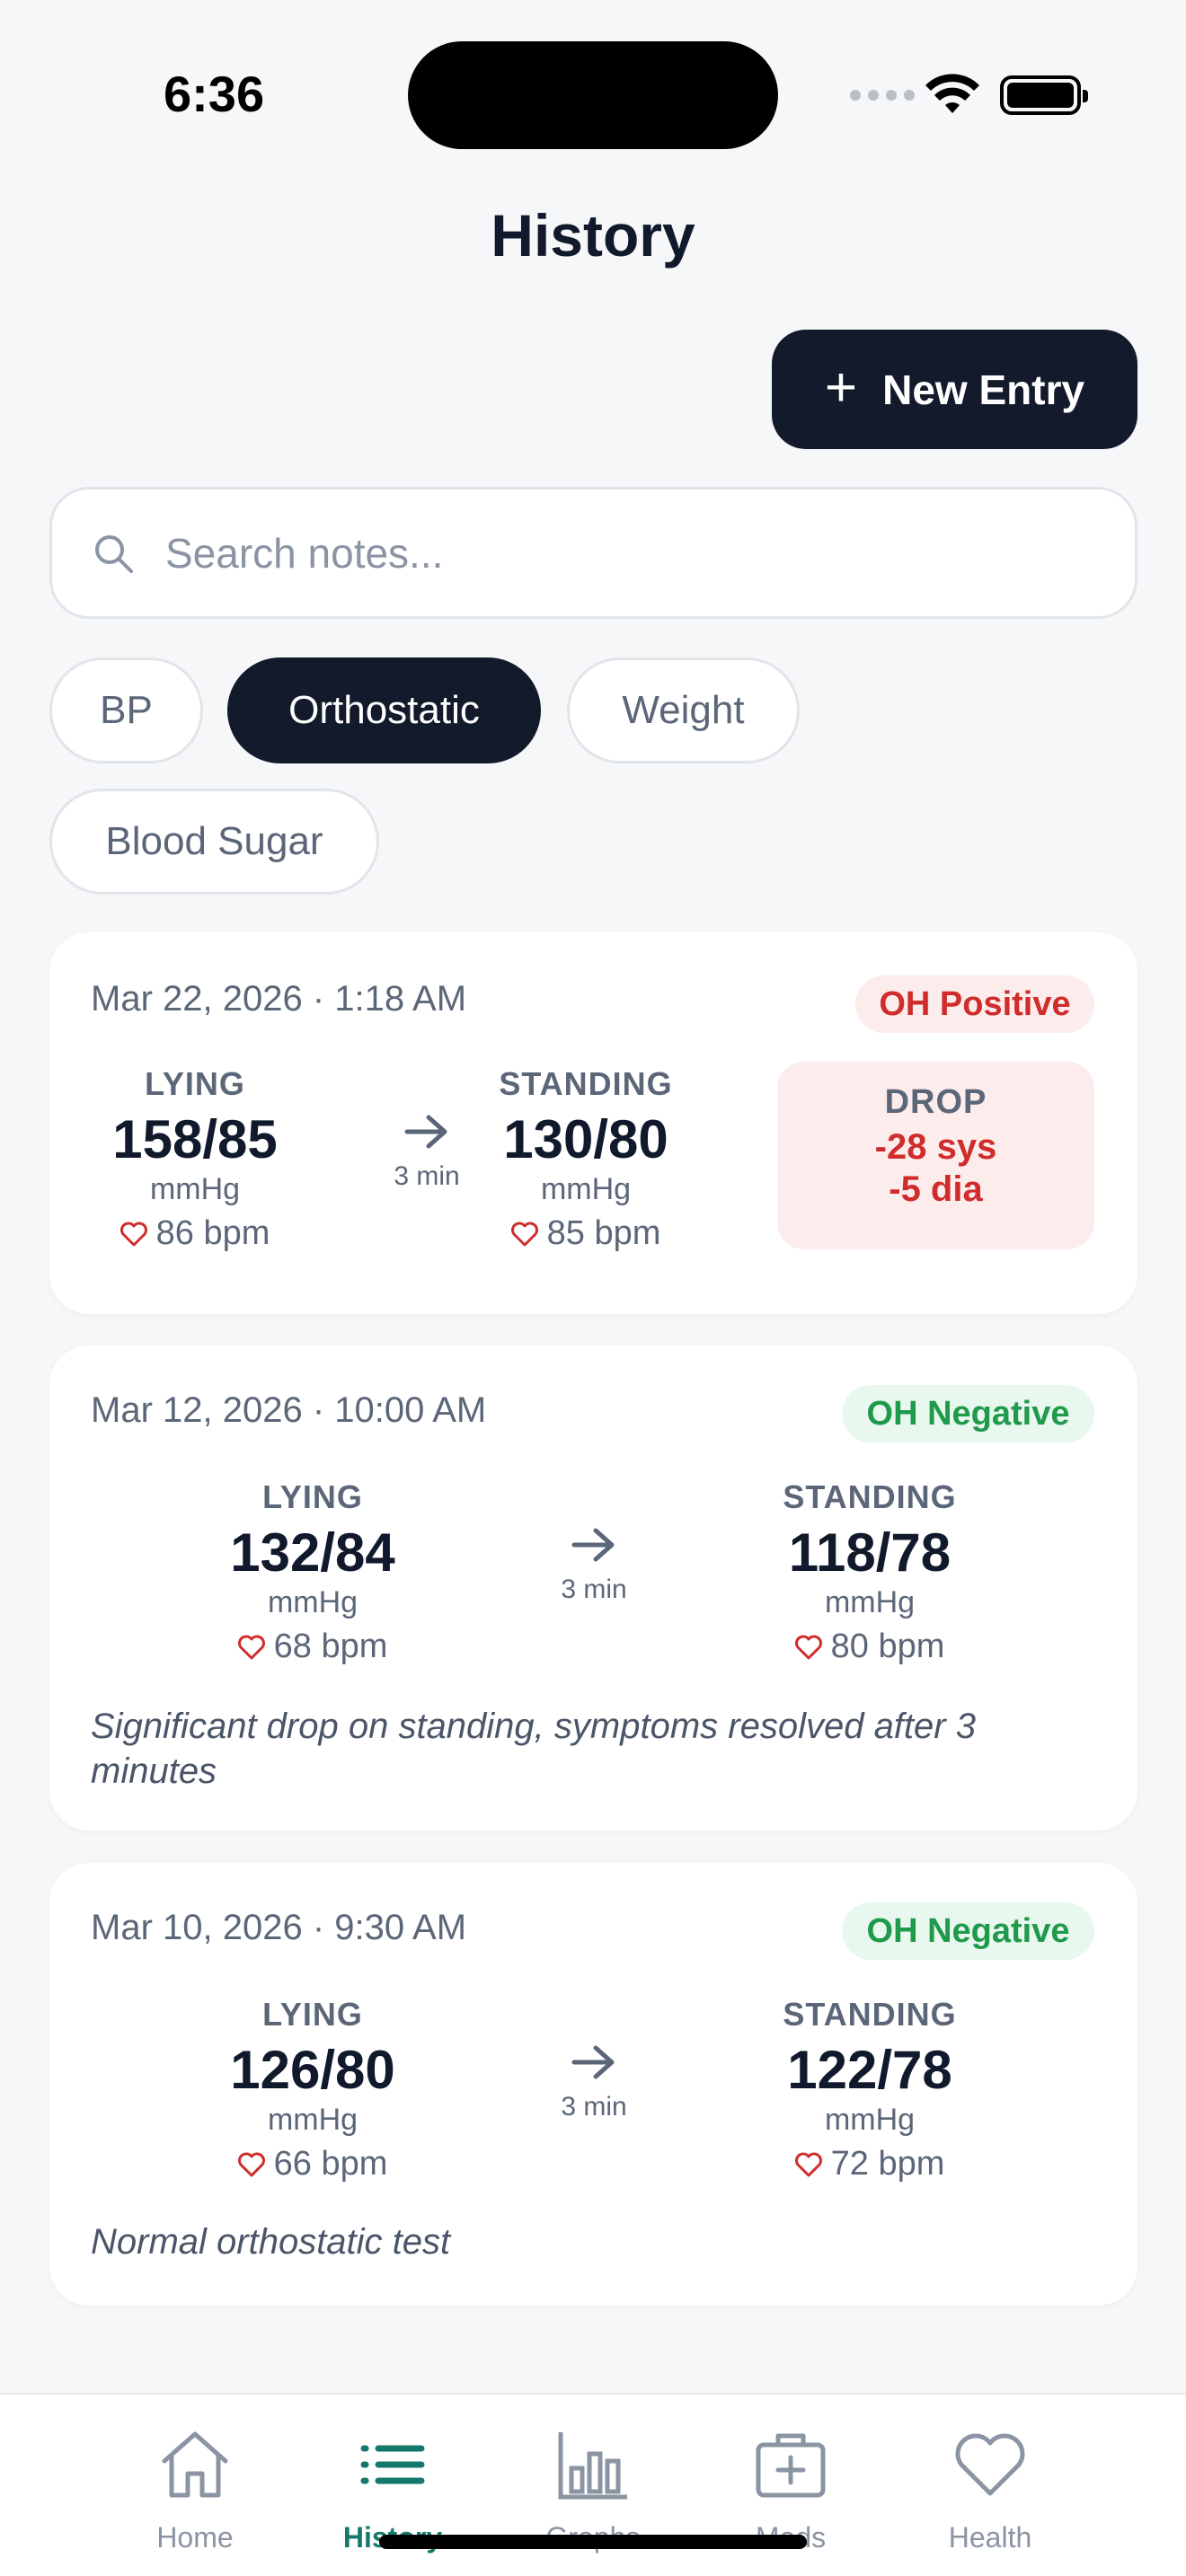 This screenshot has width=1186, height=2576. What do you see at coordinates (887, 2164) in the screenshot?
I see `standing-pulse-value: 72 bpm` at bounding box center [887, 2164].